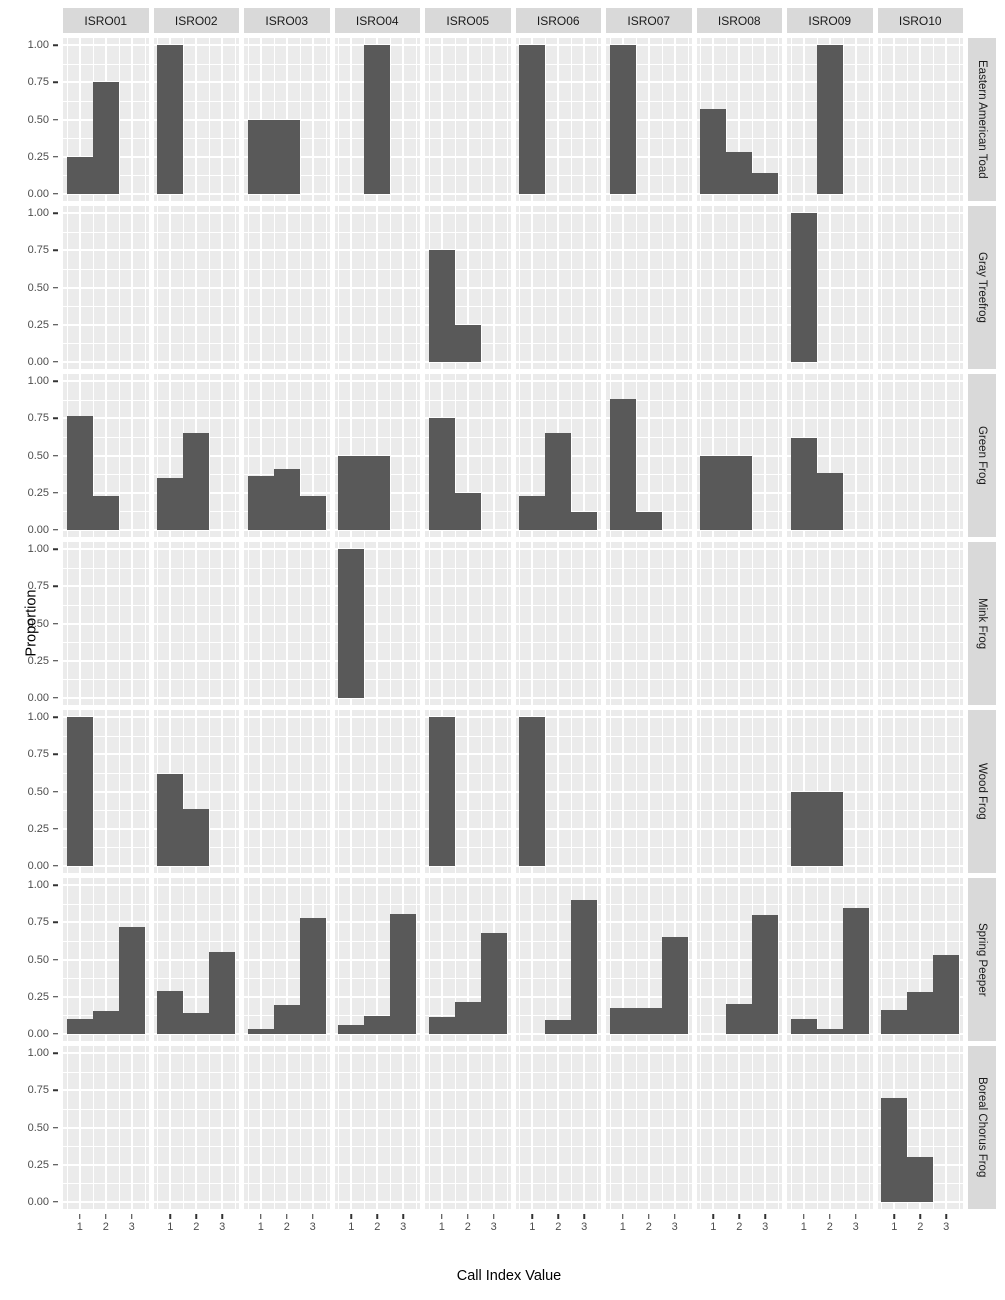  I want to click on panel-isro05-row5, so click(468, 791).